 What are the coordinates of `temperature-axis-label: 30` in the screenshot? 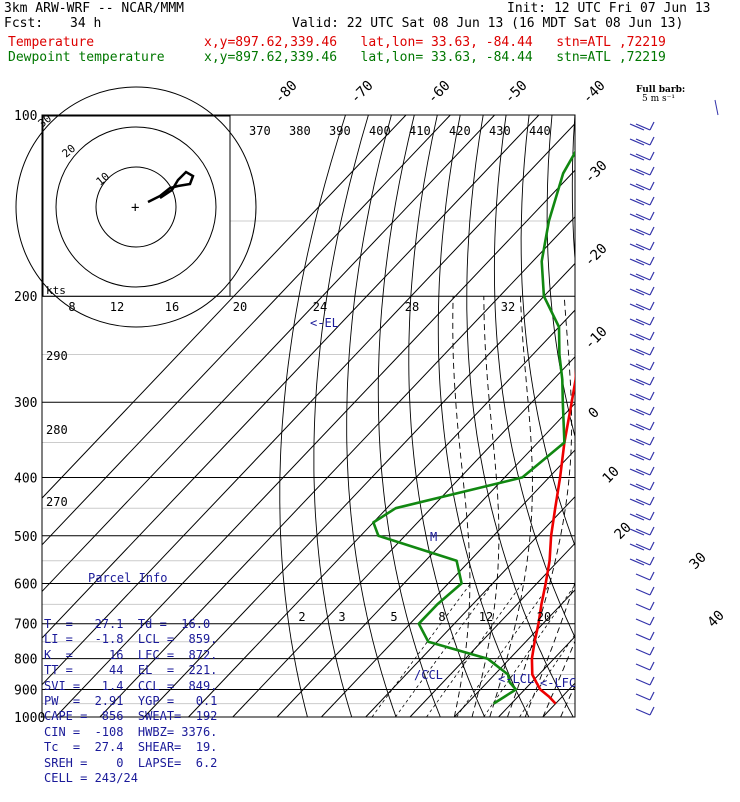 It's located at (698, 561).